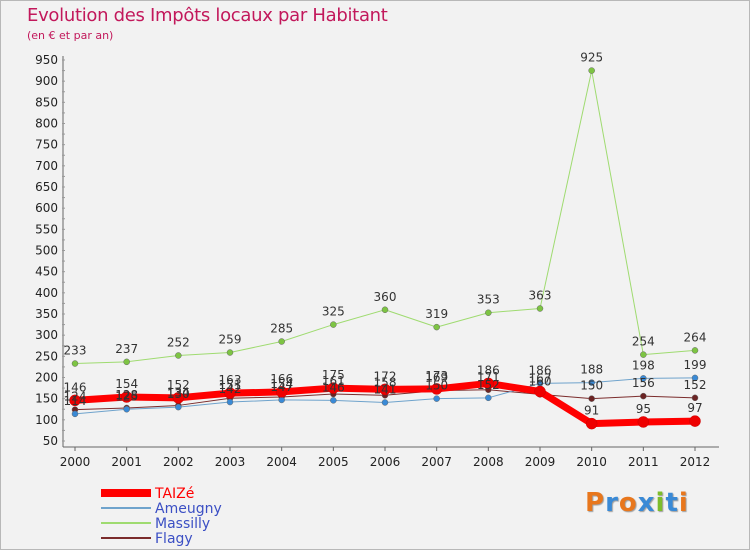  Describe the element at coordinates (436, 386) in the screenshot. I see `data-label-ameugny: 150` at that location.